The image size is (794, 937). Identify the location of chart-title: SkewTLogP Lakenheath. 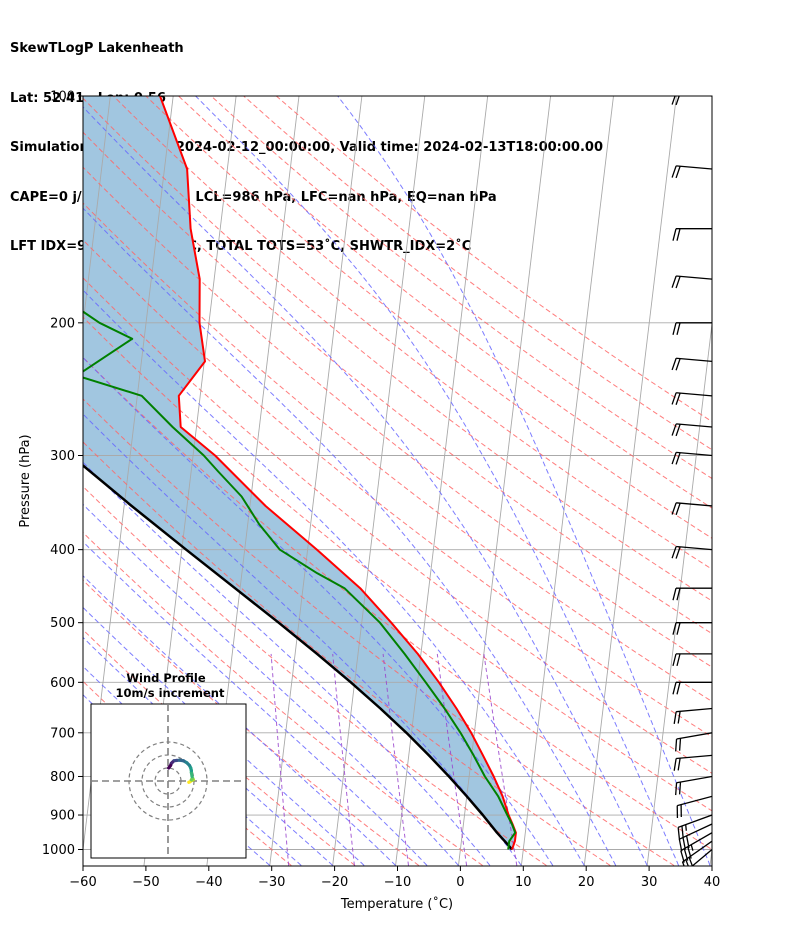
(97, 48).